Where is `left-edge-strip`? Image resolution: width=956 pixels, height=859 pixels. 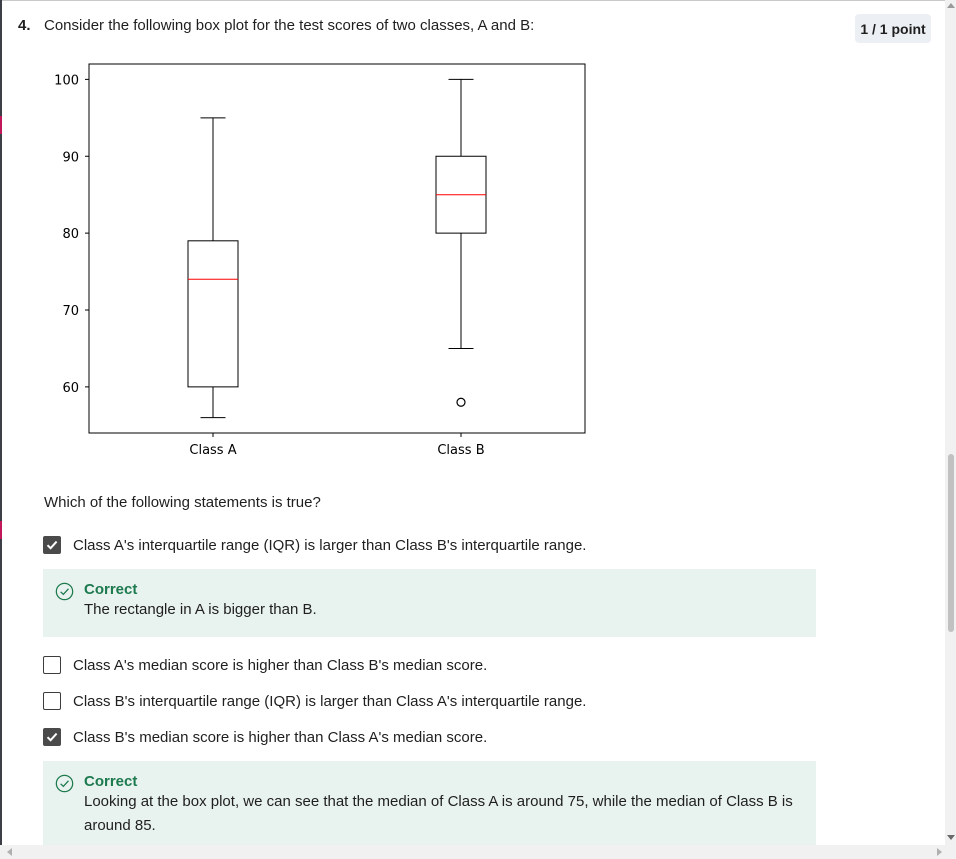 left-edge-strip is located at coordinates (1, 422).